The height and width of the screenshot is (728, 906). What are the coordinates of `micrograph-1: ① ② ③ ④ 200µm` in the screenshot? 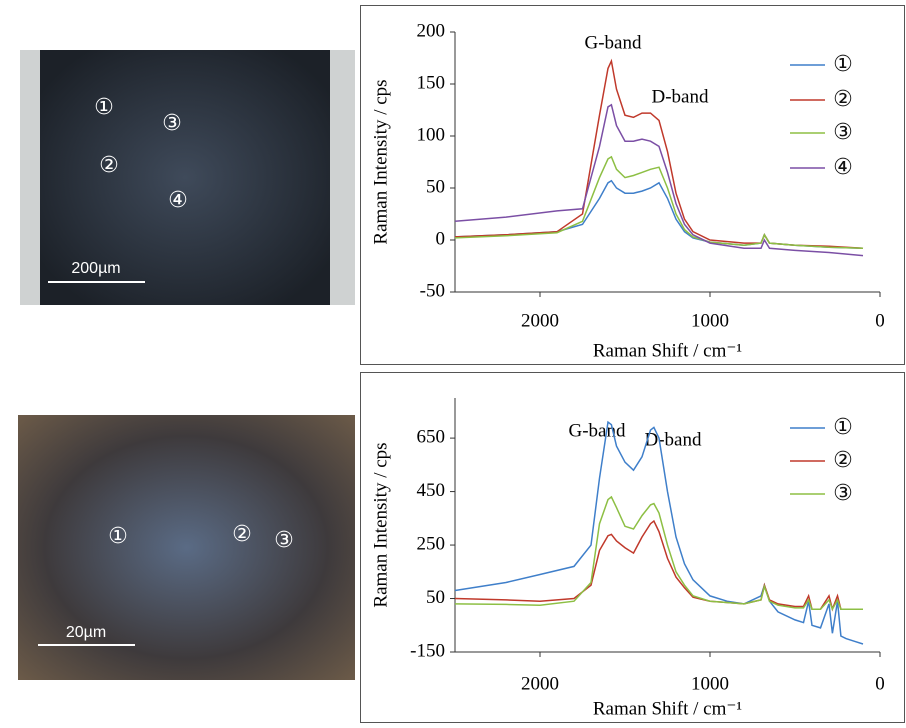 It's located at (187, 177).